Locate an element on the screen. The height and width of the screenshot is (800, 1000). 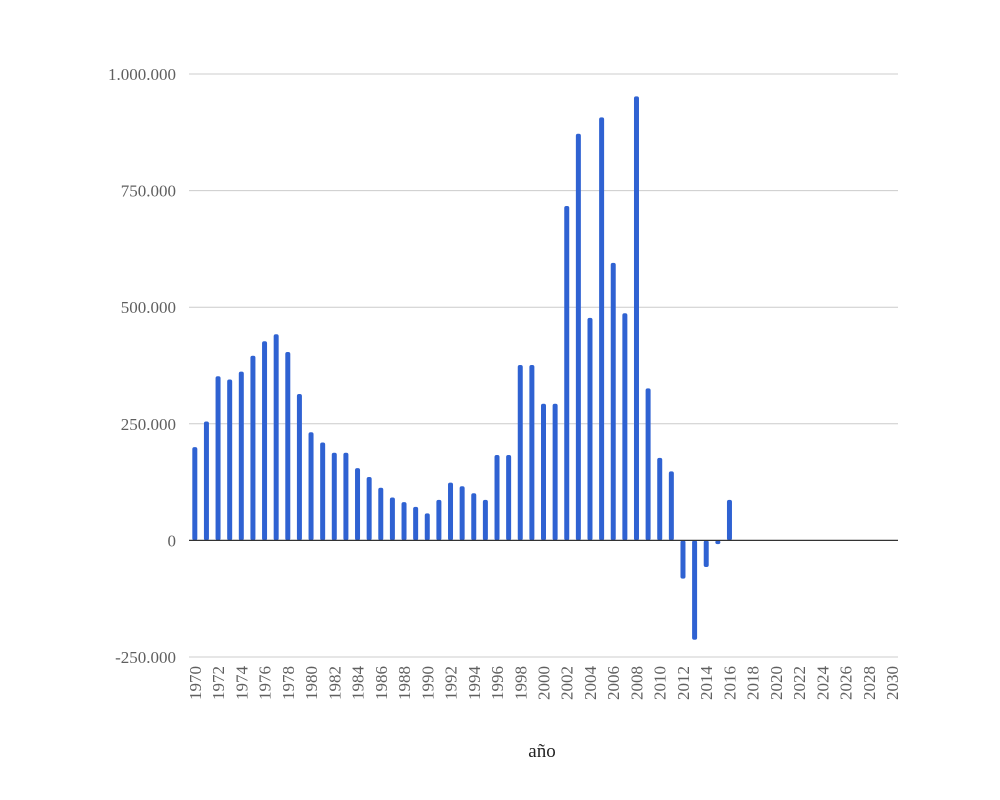
x-tick-label: 1984 is located at coordinates (358, 683).